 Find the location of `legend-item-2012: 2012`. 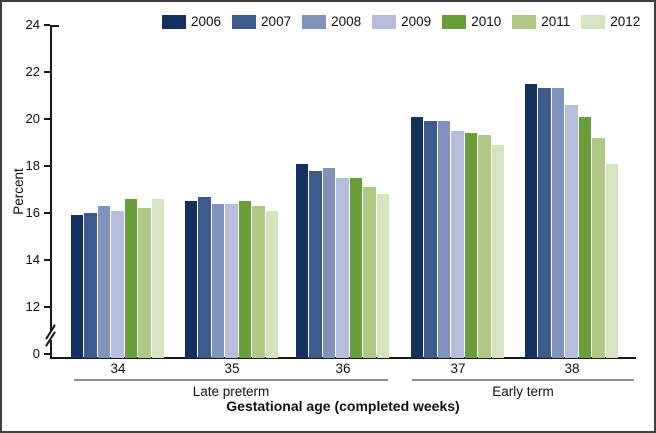

legend-item-2012: 2012 is located at coordinates (610, 22).